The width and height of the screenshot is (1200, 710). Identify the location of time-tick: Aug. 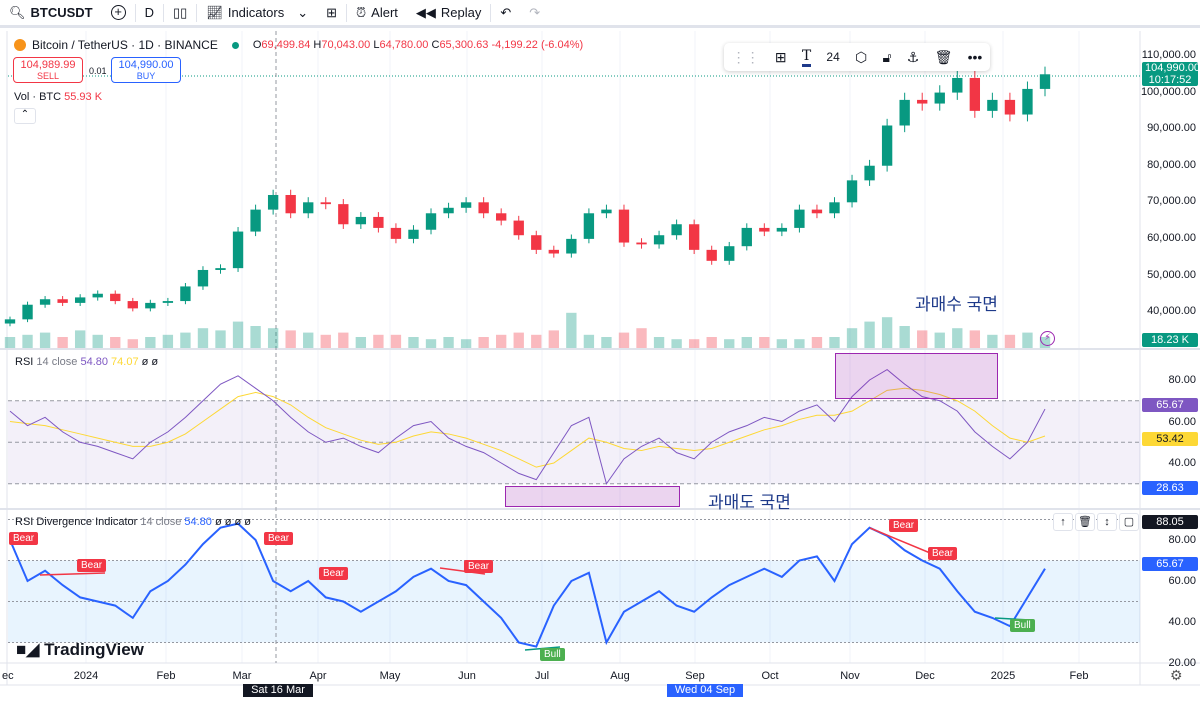
(620, 676).